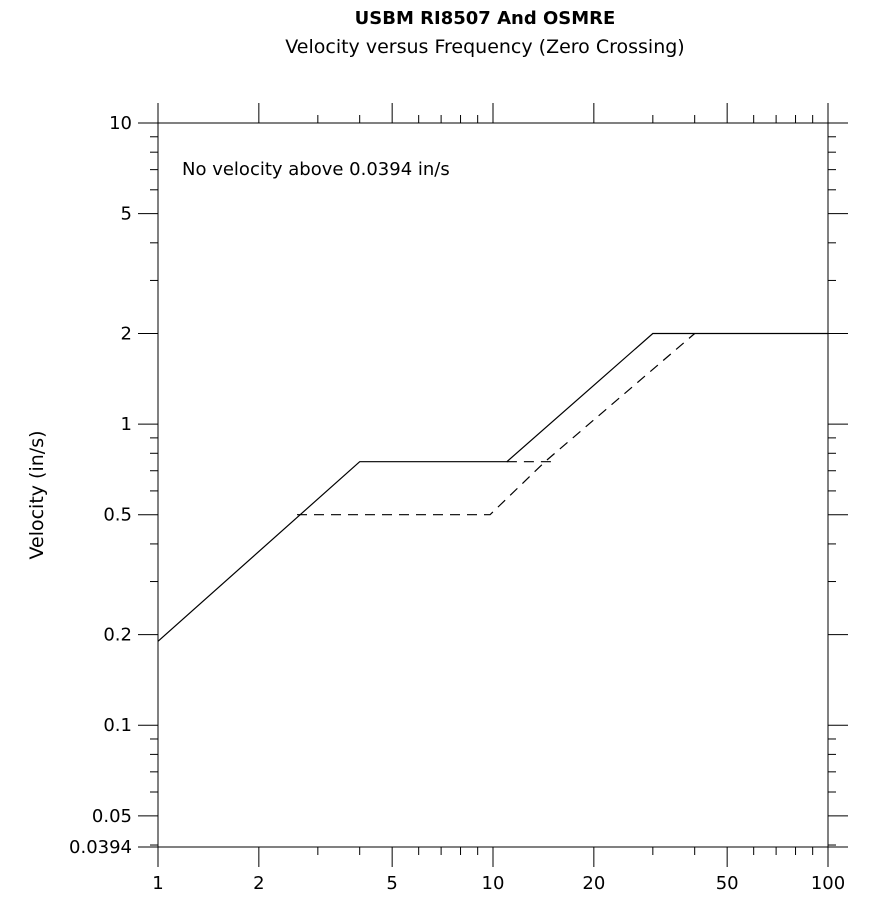 The height and width of the screenshot is (898, 871). Describe the element at coordinates (126, 333) in the screenshot. I see `y-tick-label: 2` at that location.